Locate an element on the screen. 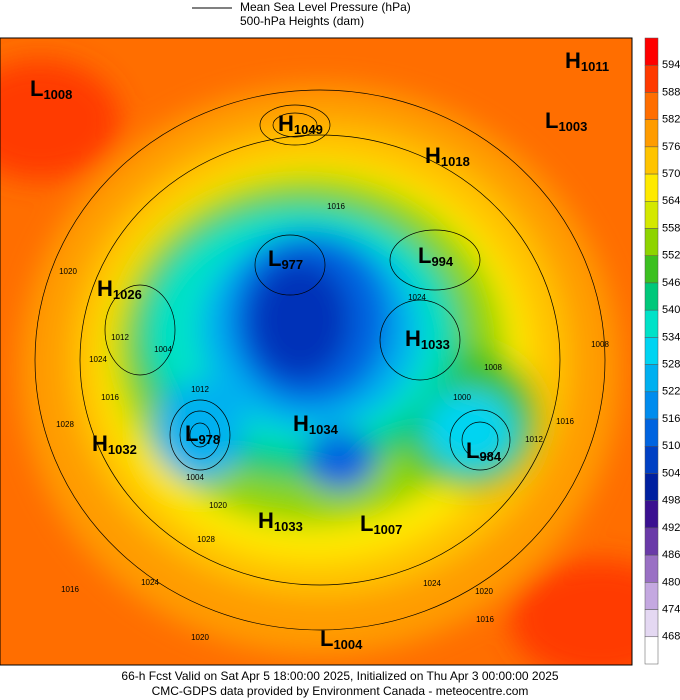  pressure-center-value: 1011 is located at coordinates (595, 66).